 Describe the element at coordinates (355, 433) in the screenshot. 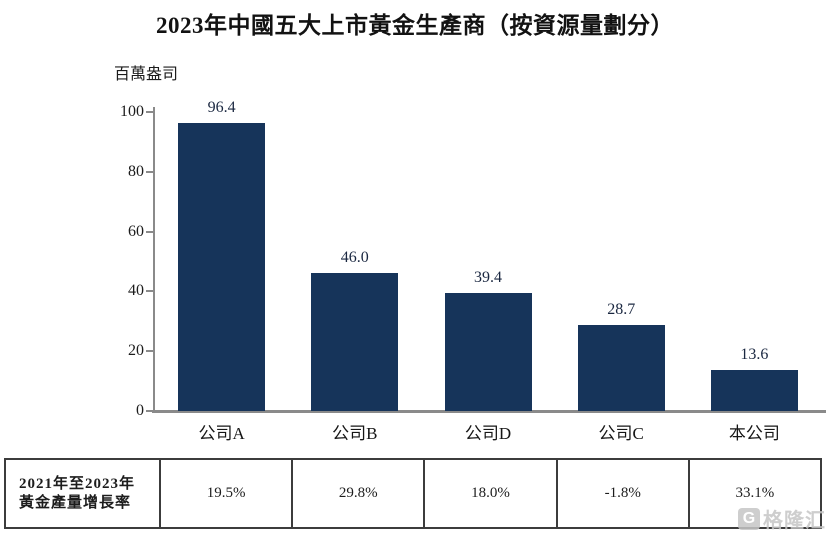

I see `x-category-label: 公司B` at that location.